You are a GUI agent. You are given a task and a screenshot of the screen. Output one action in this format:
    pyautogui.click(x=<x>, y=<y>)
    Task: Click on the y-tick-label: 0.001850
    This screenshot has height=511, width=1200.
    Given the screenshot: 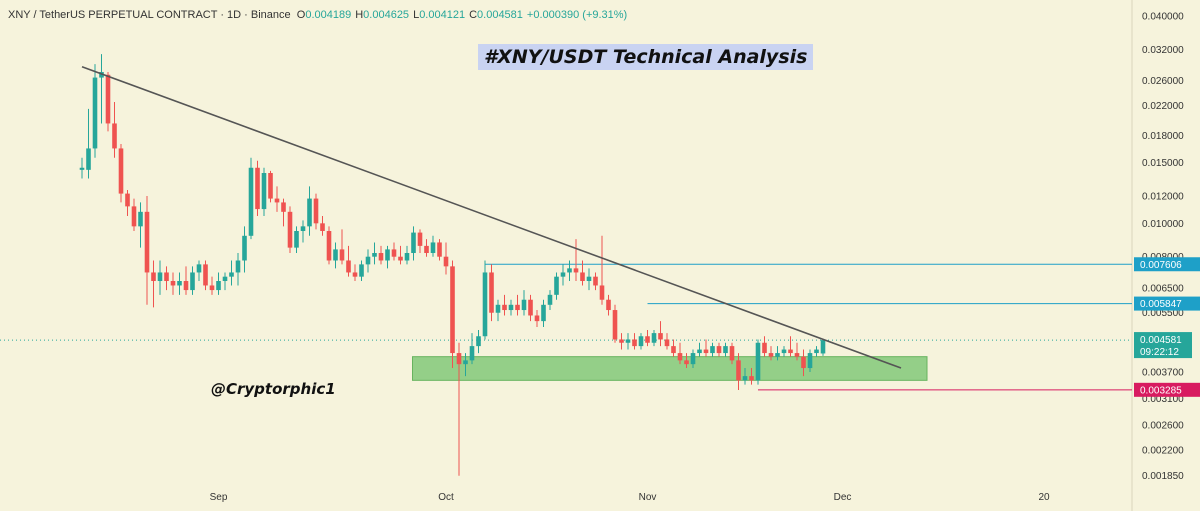 What is the action you would take?
    pyautogui.click(x=1163, y=476)
    